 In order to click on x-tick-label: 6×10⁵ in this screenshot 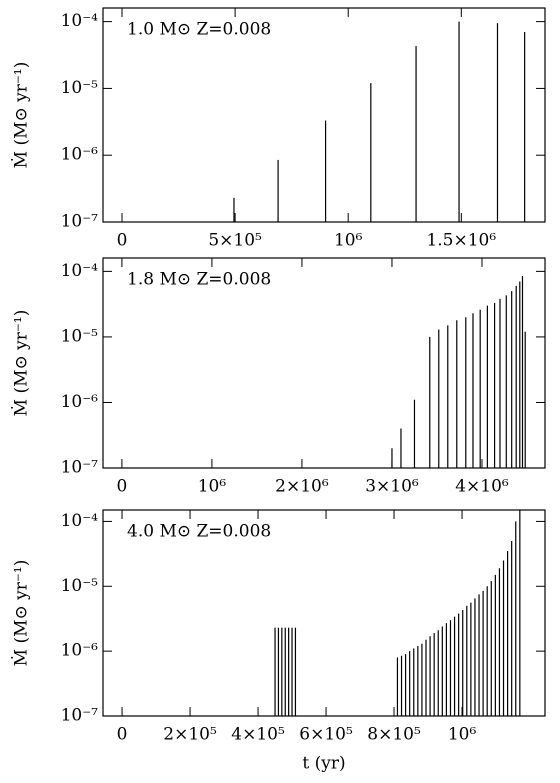, I will do `click(326, 735)`.